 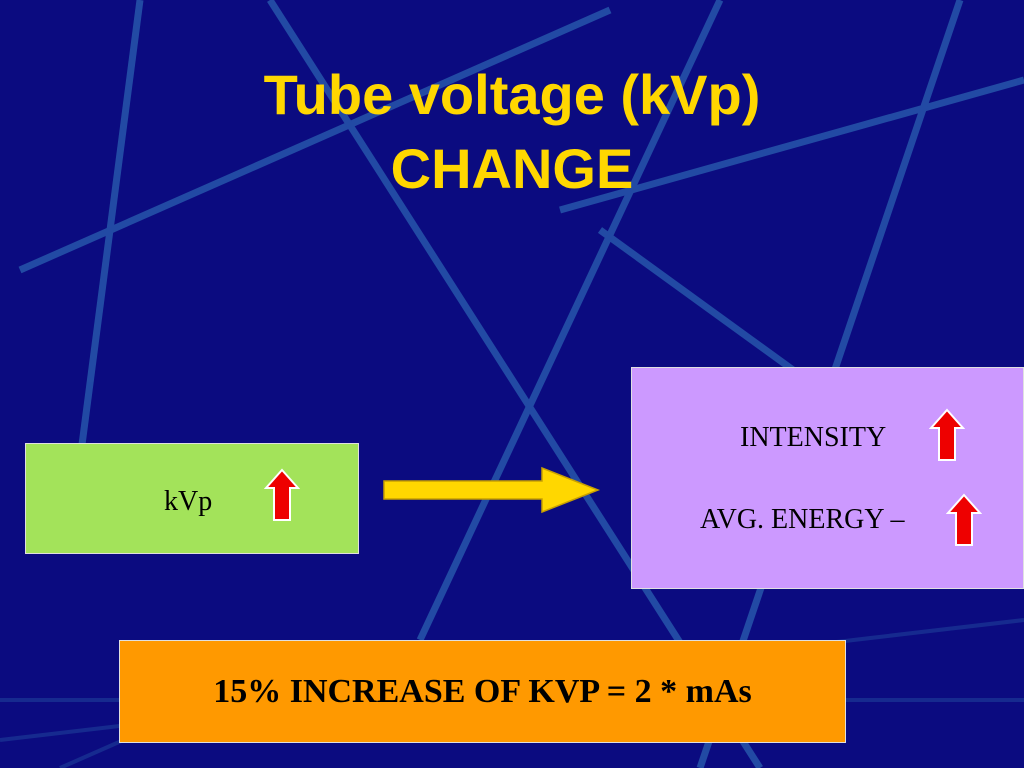 I want to click on right-arrow, so click(x=492, y=490).